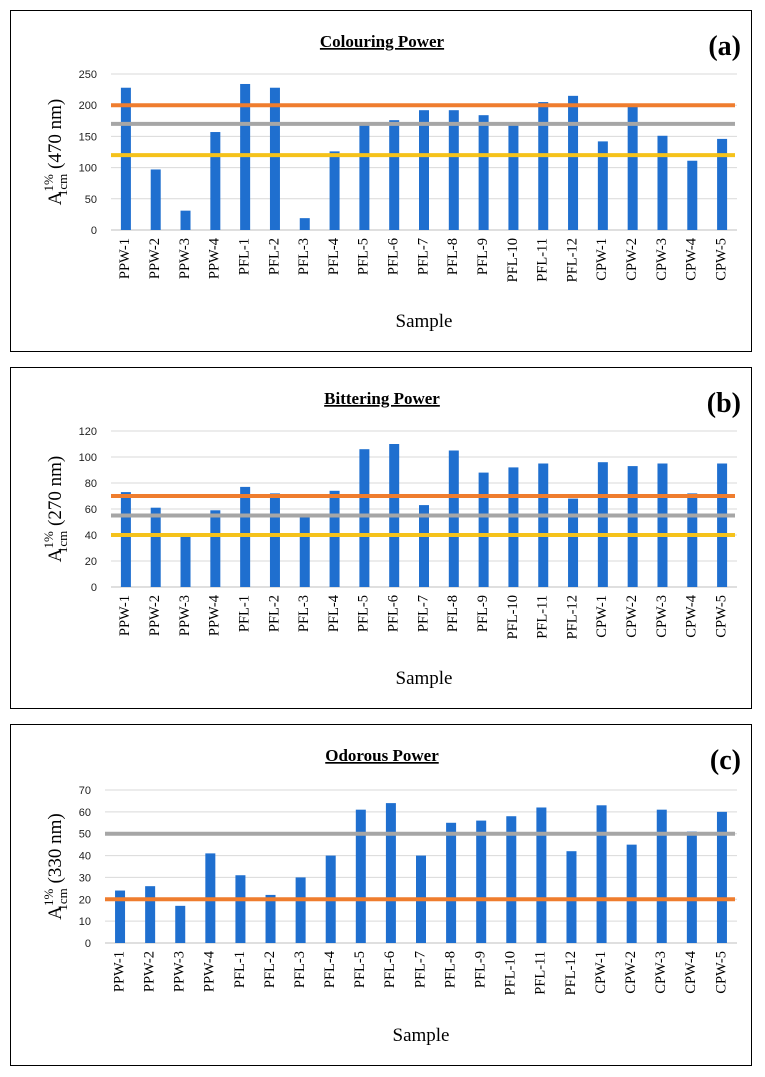  What do you see at coordinates (394, 256) in the screenshot?
I see `x-tick-label: PFL-6` at bounding box center [394, 256].